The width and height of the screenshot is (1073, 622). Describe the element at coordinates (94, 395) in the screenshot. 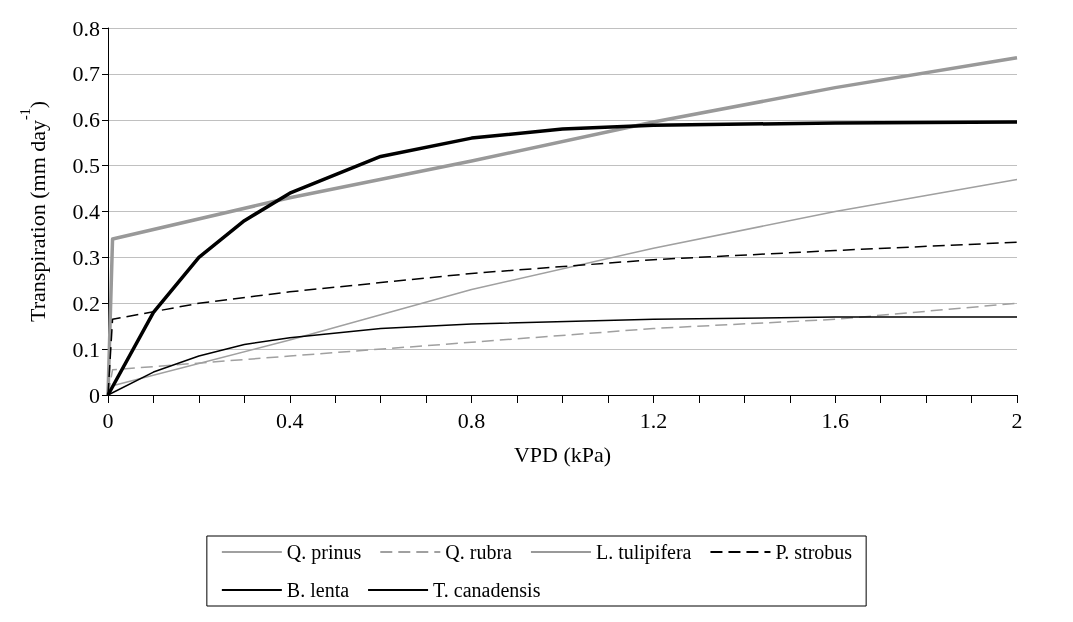

I see `y-tick-label: 0` at that location.